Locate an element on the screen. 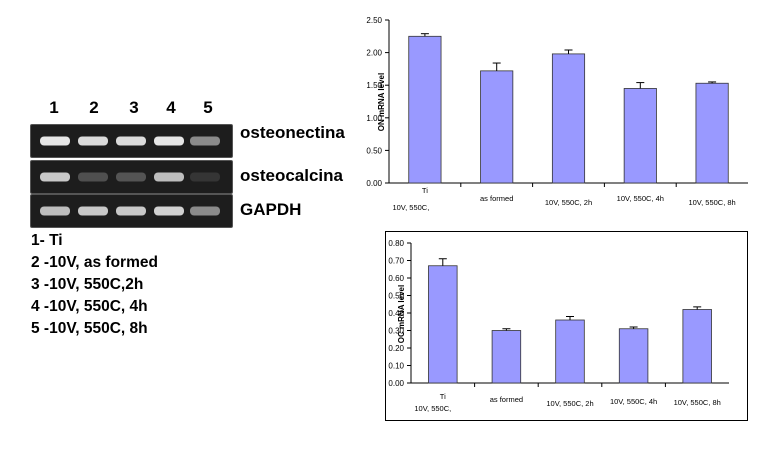 This screenshot has width=776, height=472. y-axis-label: ON mRNA level is located at coordinates (381, 102).